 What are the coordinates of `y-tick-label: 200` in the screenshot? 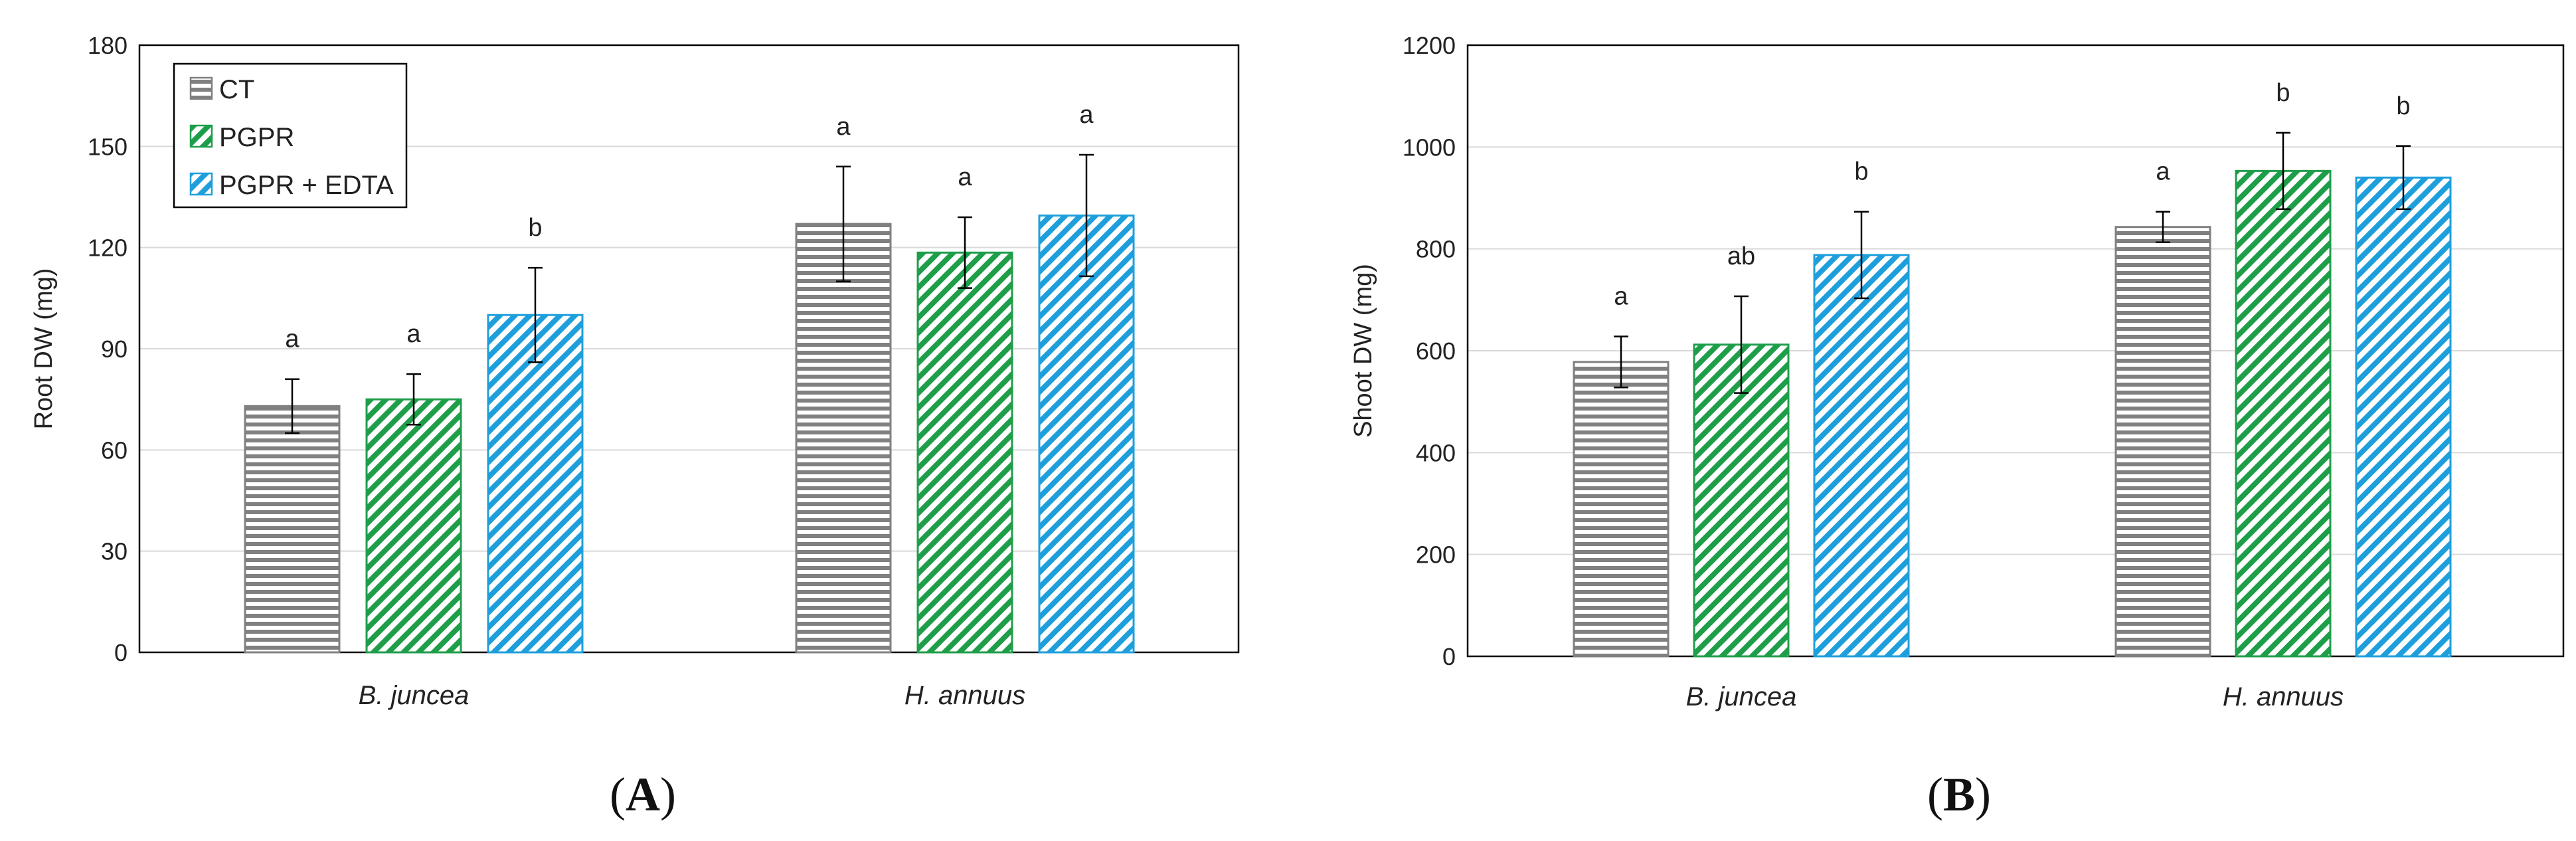 It's located at (1436, 555).